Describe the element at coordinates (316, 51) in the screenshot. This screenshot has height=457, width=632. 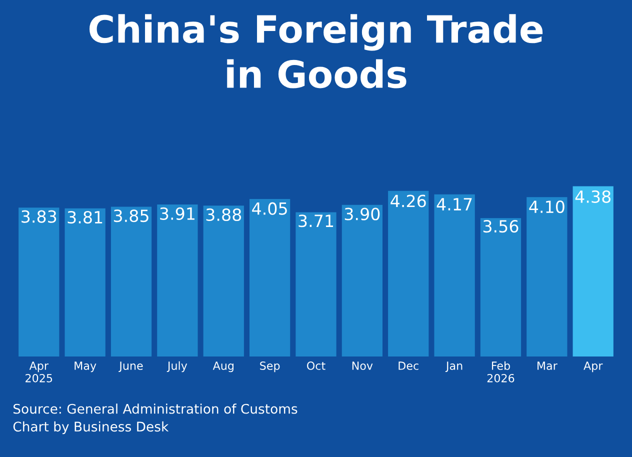
I see `chart-title: China's Foreign Trade in Goods` at that location.